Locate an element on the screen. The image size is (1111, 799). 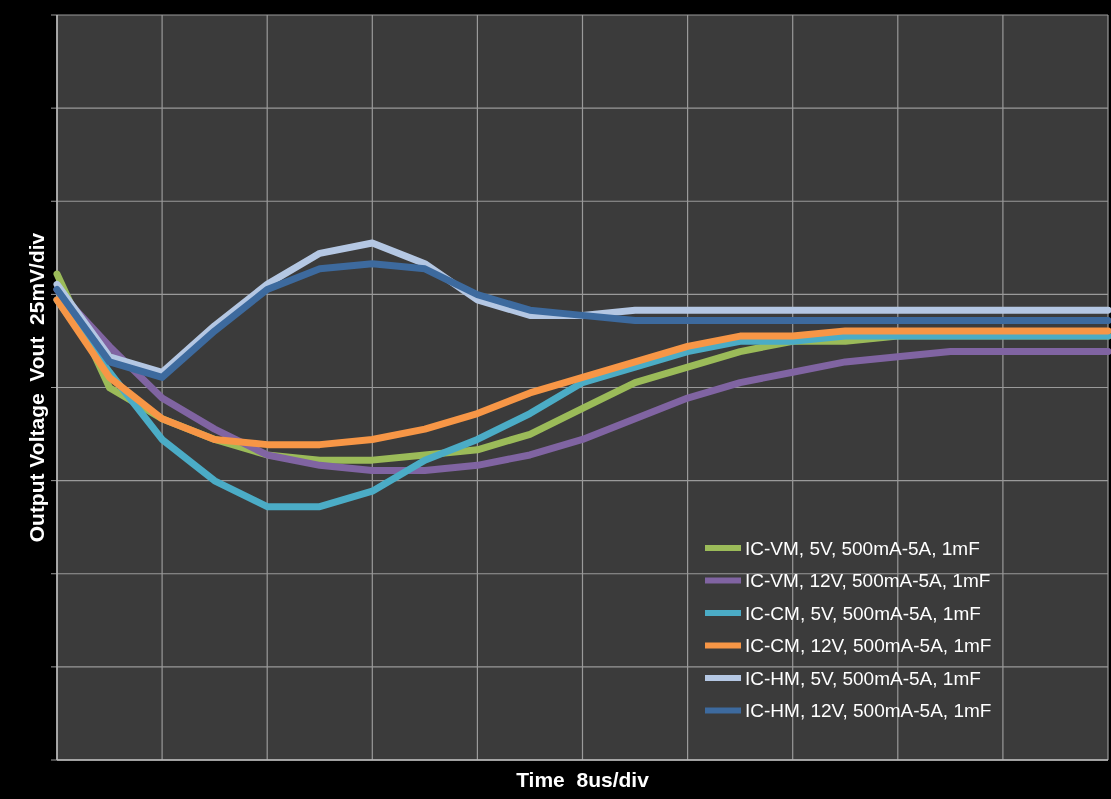
legend-label: IC-VM, 12V, 500mA-5A, 1mF is located at coordinates (868, 581).